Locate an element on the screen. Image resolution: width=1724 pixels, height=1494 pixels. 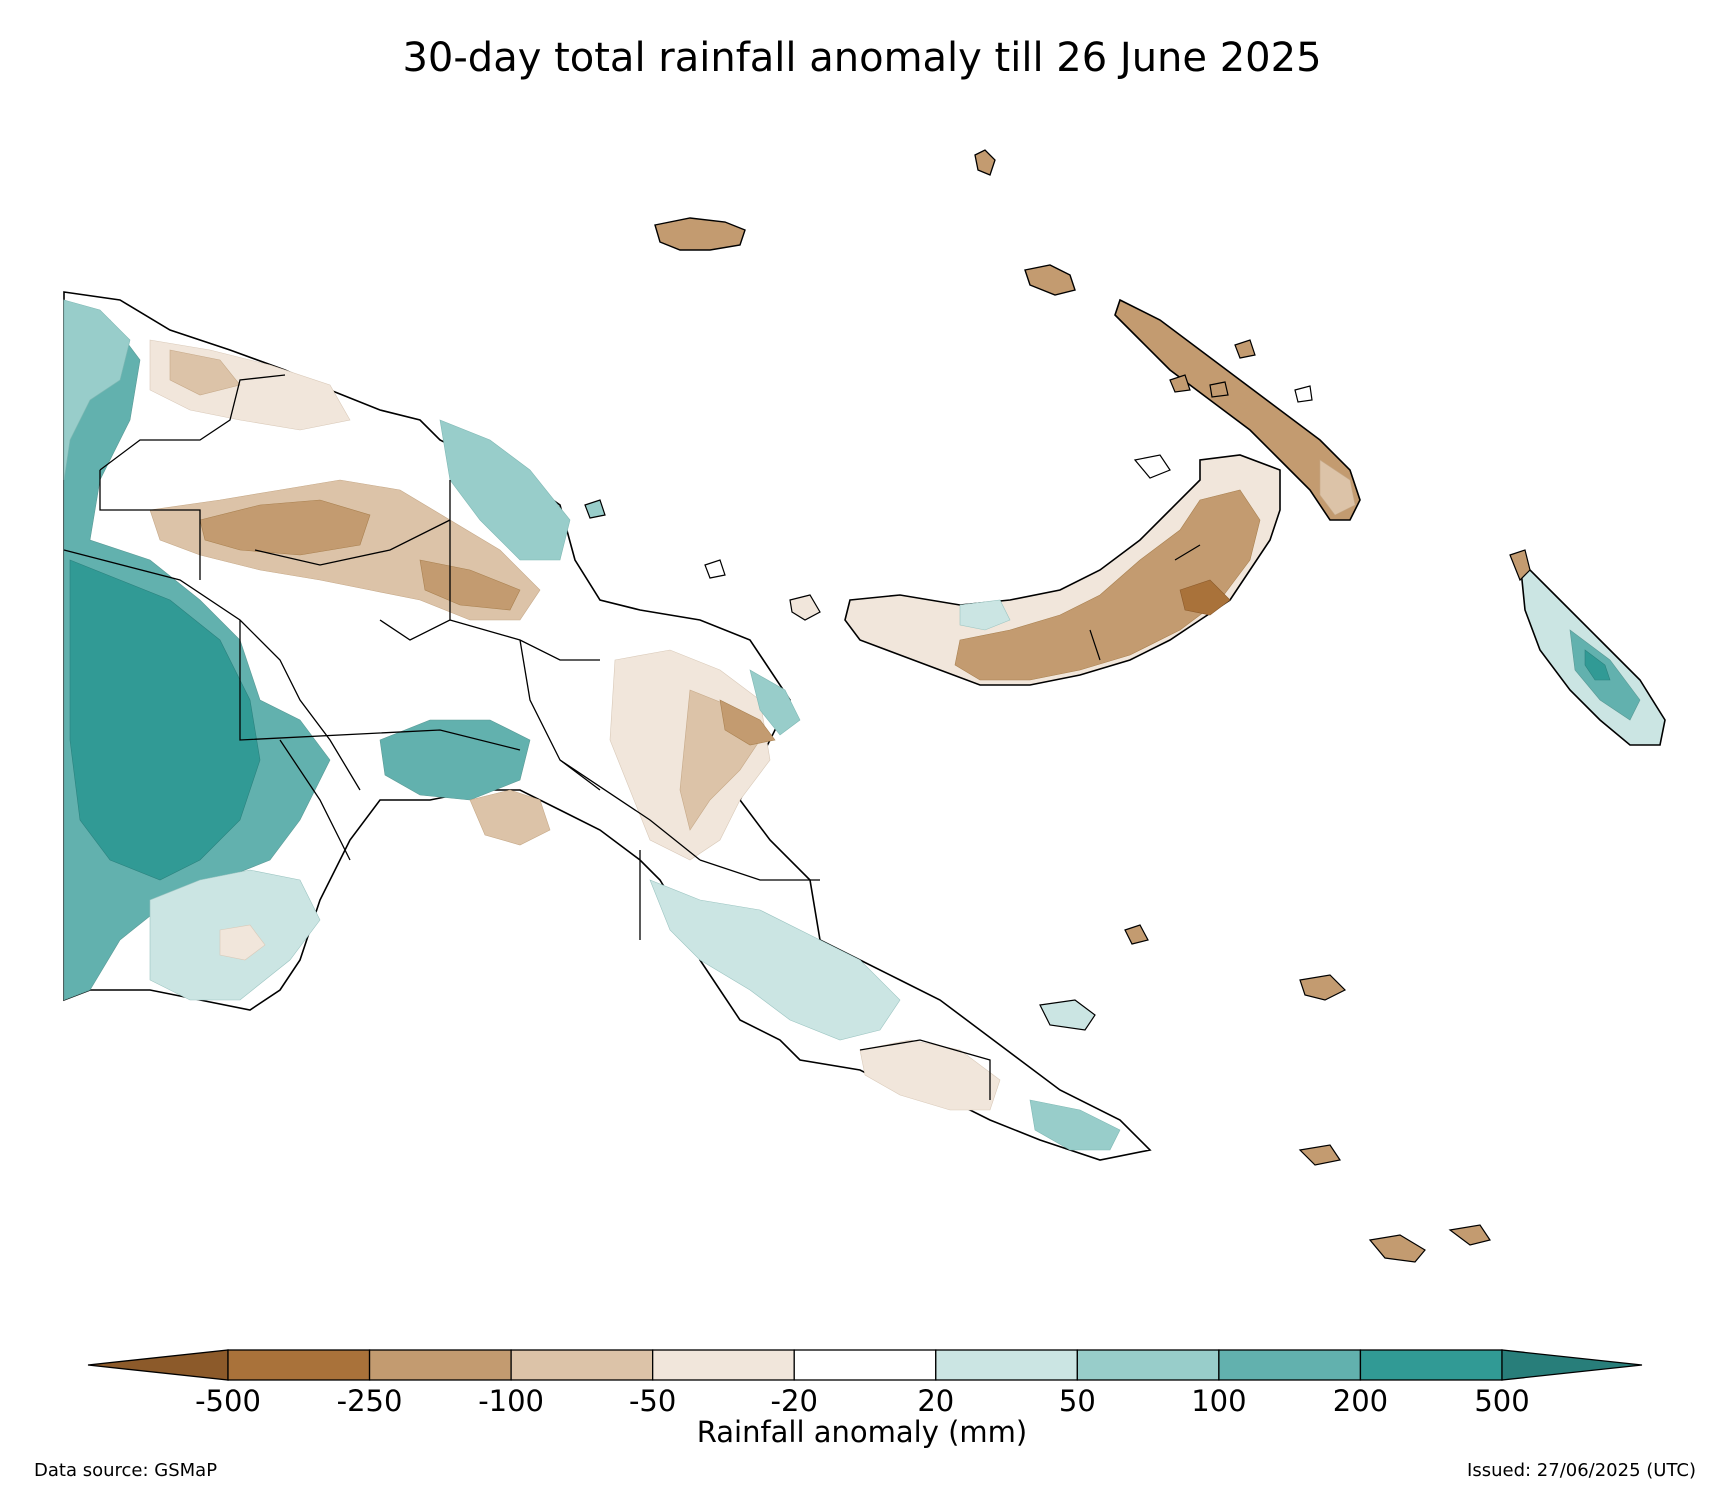
colorbar-tick-label: -50 is located at coordinates (652, 1401).